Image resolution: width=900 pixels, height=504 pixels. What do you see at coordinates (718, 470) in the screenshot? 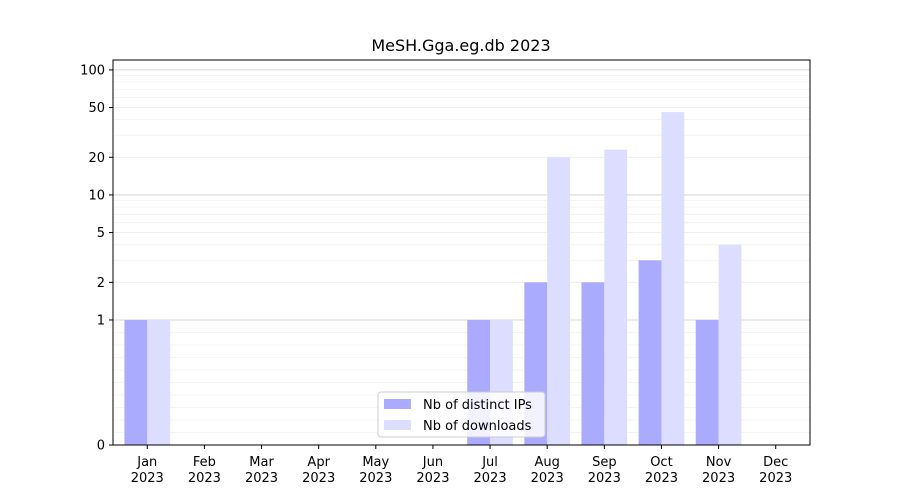
I see `x-tick-label: Nov 2023` at bounding box center [718, 470].